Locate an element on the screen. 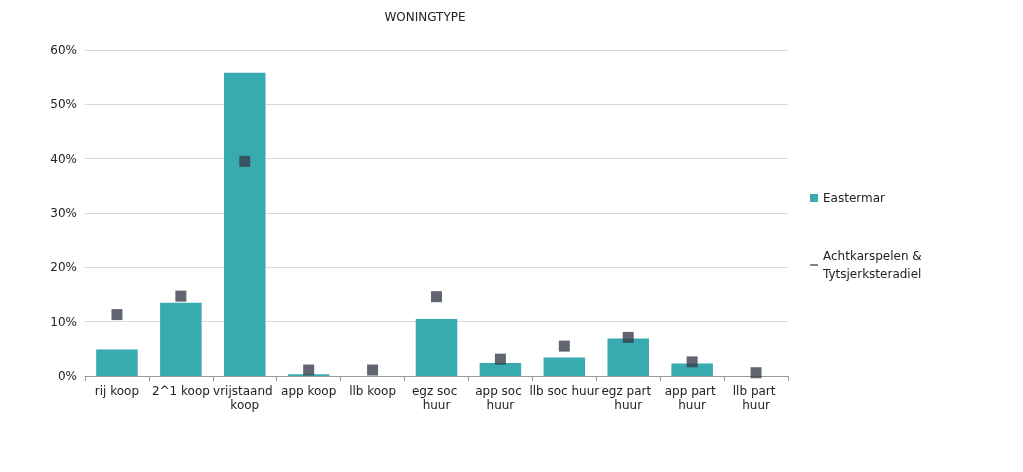 The width and height of the screenshot is (1023, 472). x-tick-label: 2^1 koop is located at coordinates (180, 391).